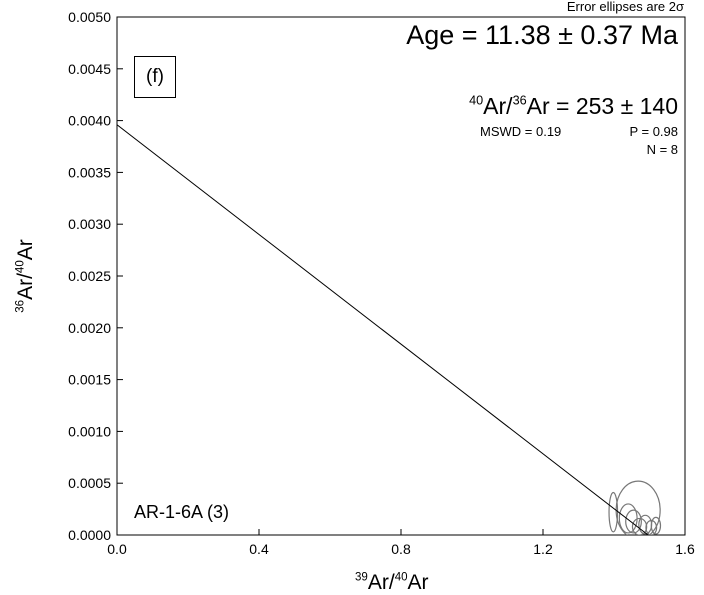 This screenshot has width=704, height=595. I want to click on error-ellipses, so click(635, 507).